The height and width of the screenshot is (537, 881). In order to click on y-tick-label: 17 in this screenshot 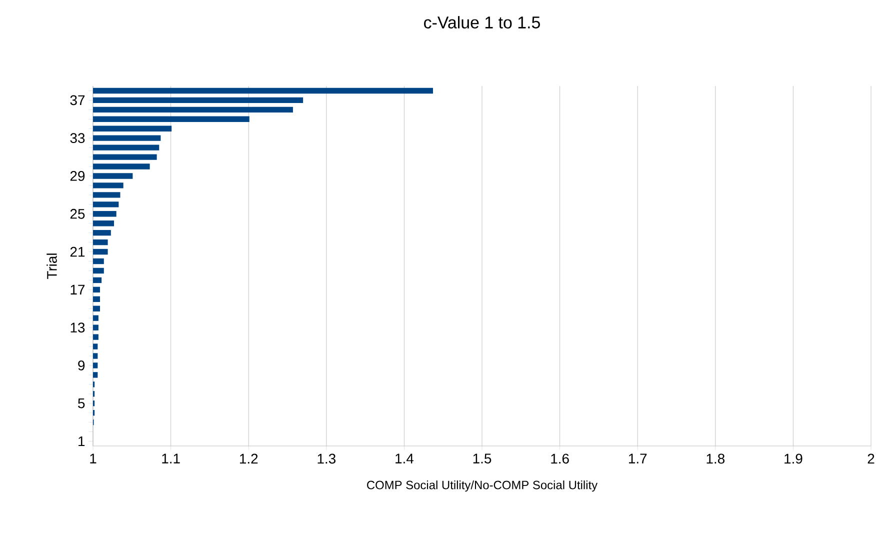, I will do `click(77, 289)`.